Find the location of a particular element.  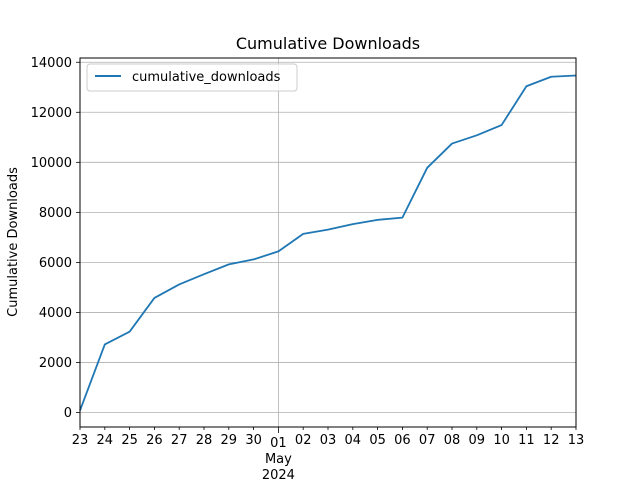

x-tick-label: 28 is located at coordinates (204, 440).